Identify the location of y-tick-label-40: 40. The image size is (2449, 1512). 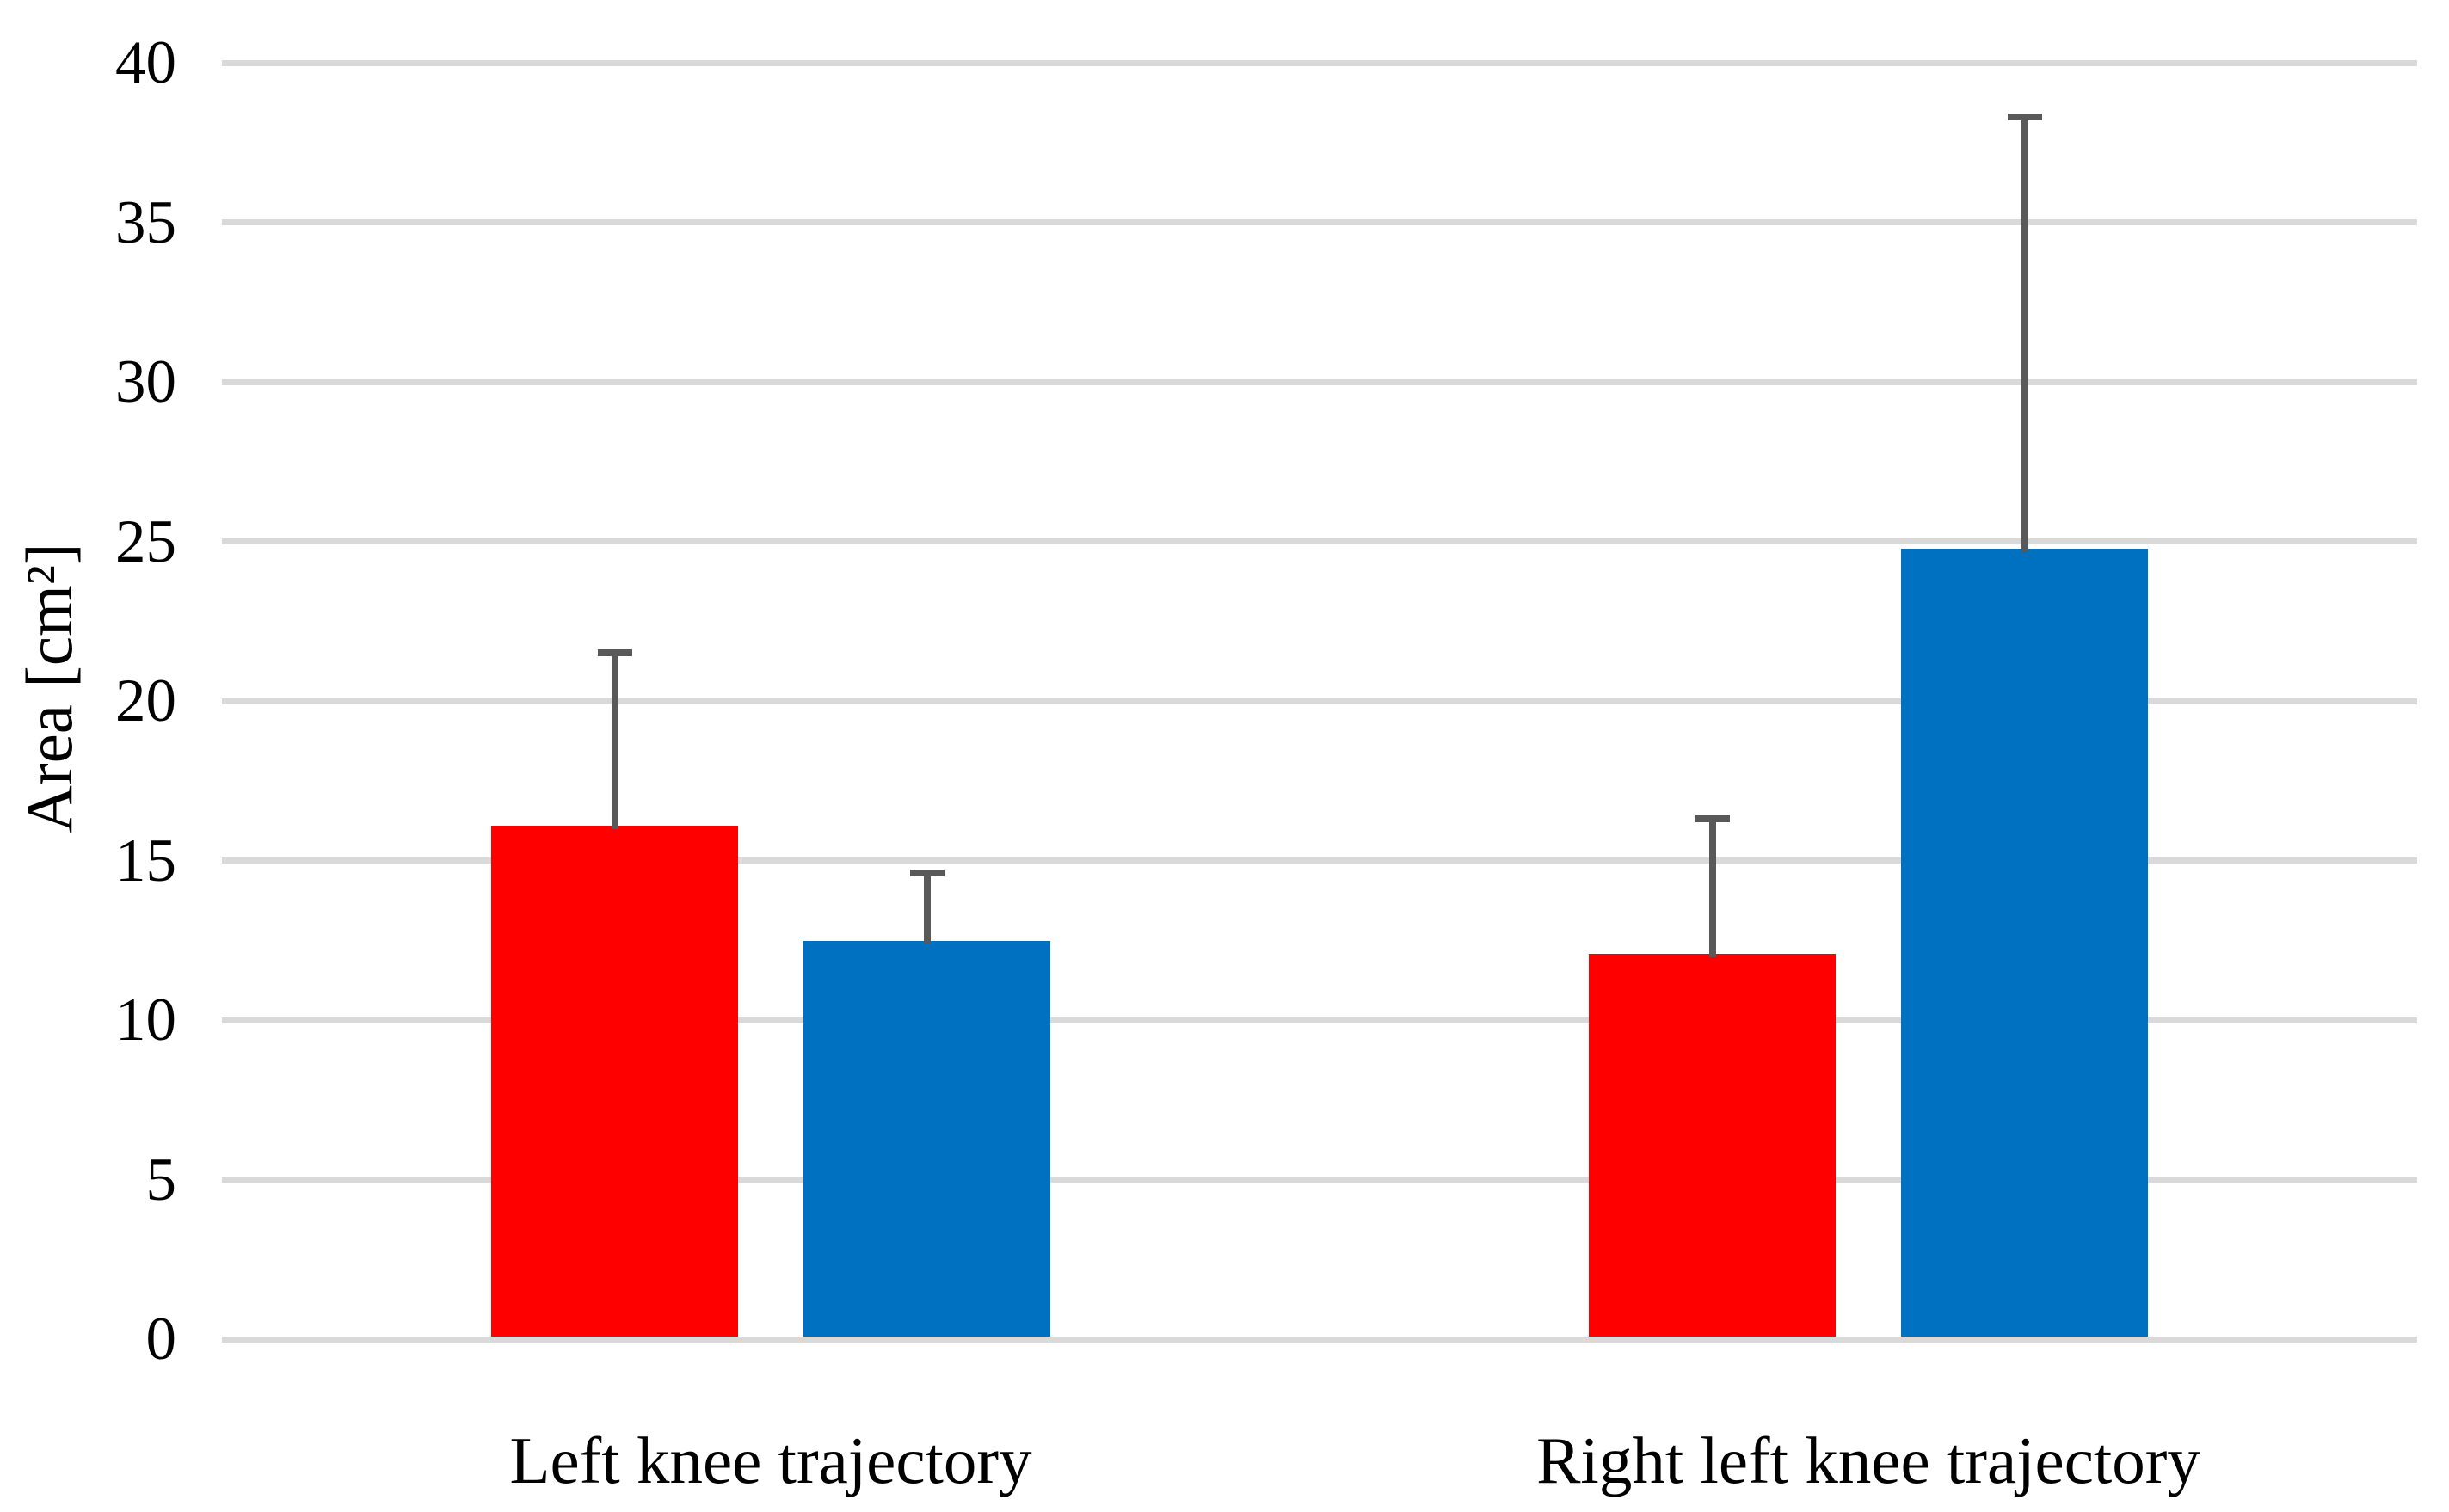
(145, 63).